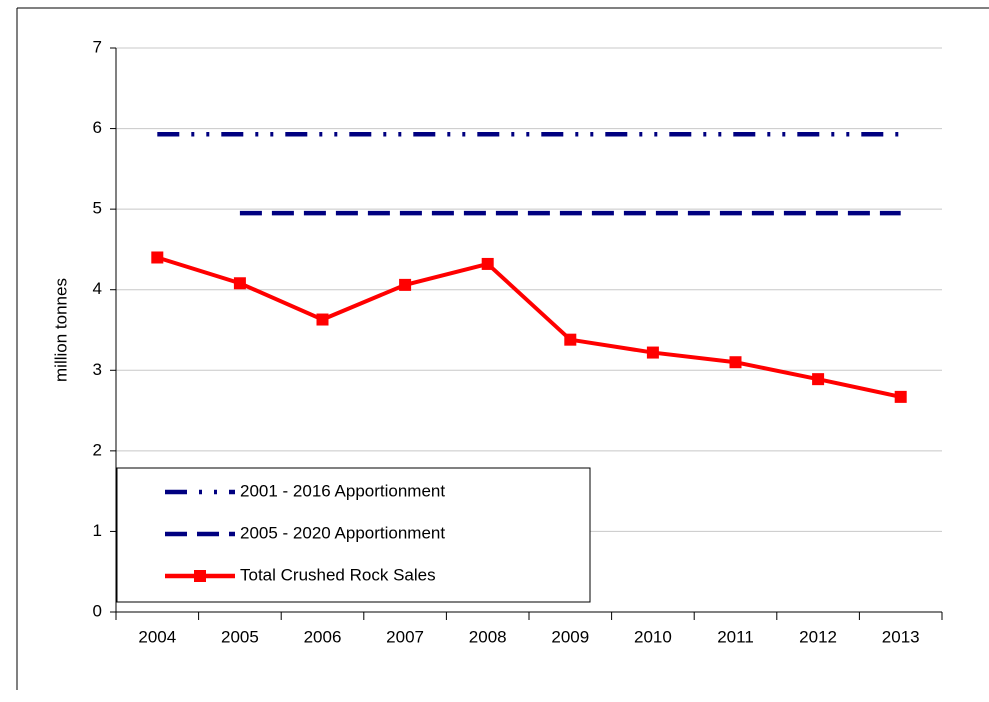  What do you see at coordinates (97, 530) in the screenshot?
I see `y-tick-label: 1` at bounding box center [97, 530].